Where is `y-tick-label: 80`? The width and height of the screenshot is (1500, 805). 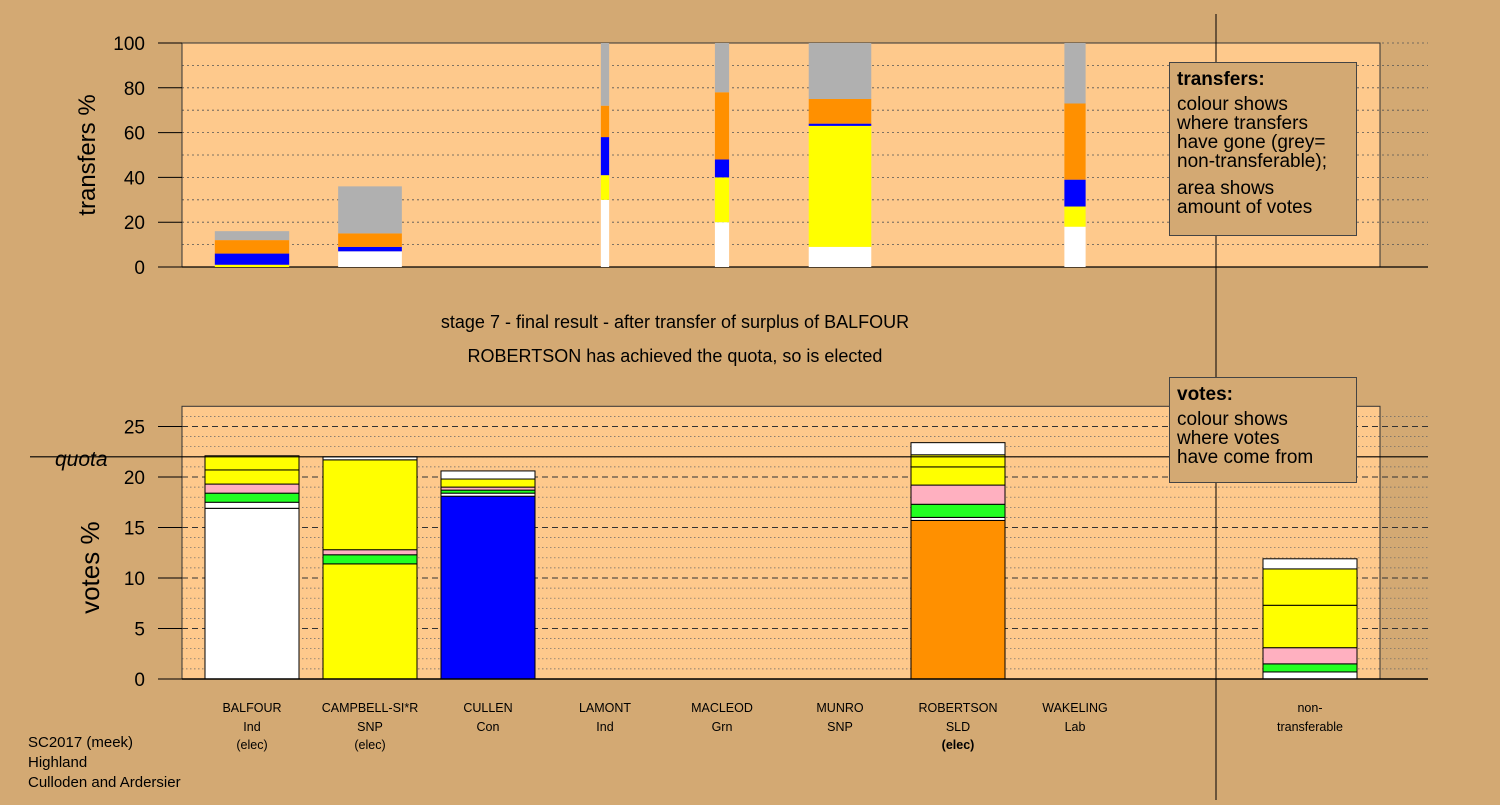 y-tick-label: 80 is located at coordinates (134, 89).